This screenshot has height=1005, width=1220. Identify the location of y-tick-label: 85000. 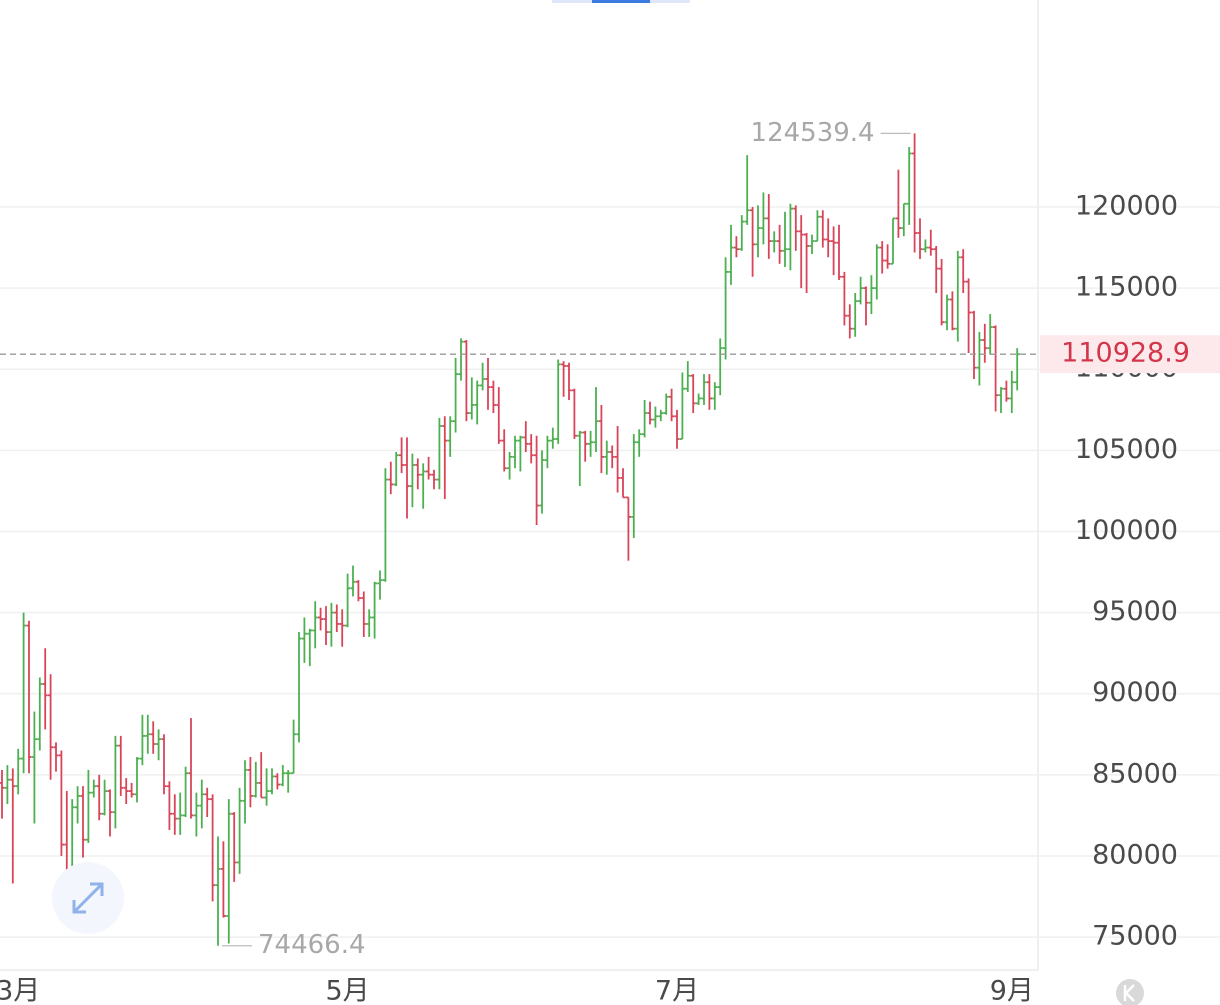
(1135, 773).